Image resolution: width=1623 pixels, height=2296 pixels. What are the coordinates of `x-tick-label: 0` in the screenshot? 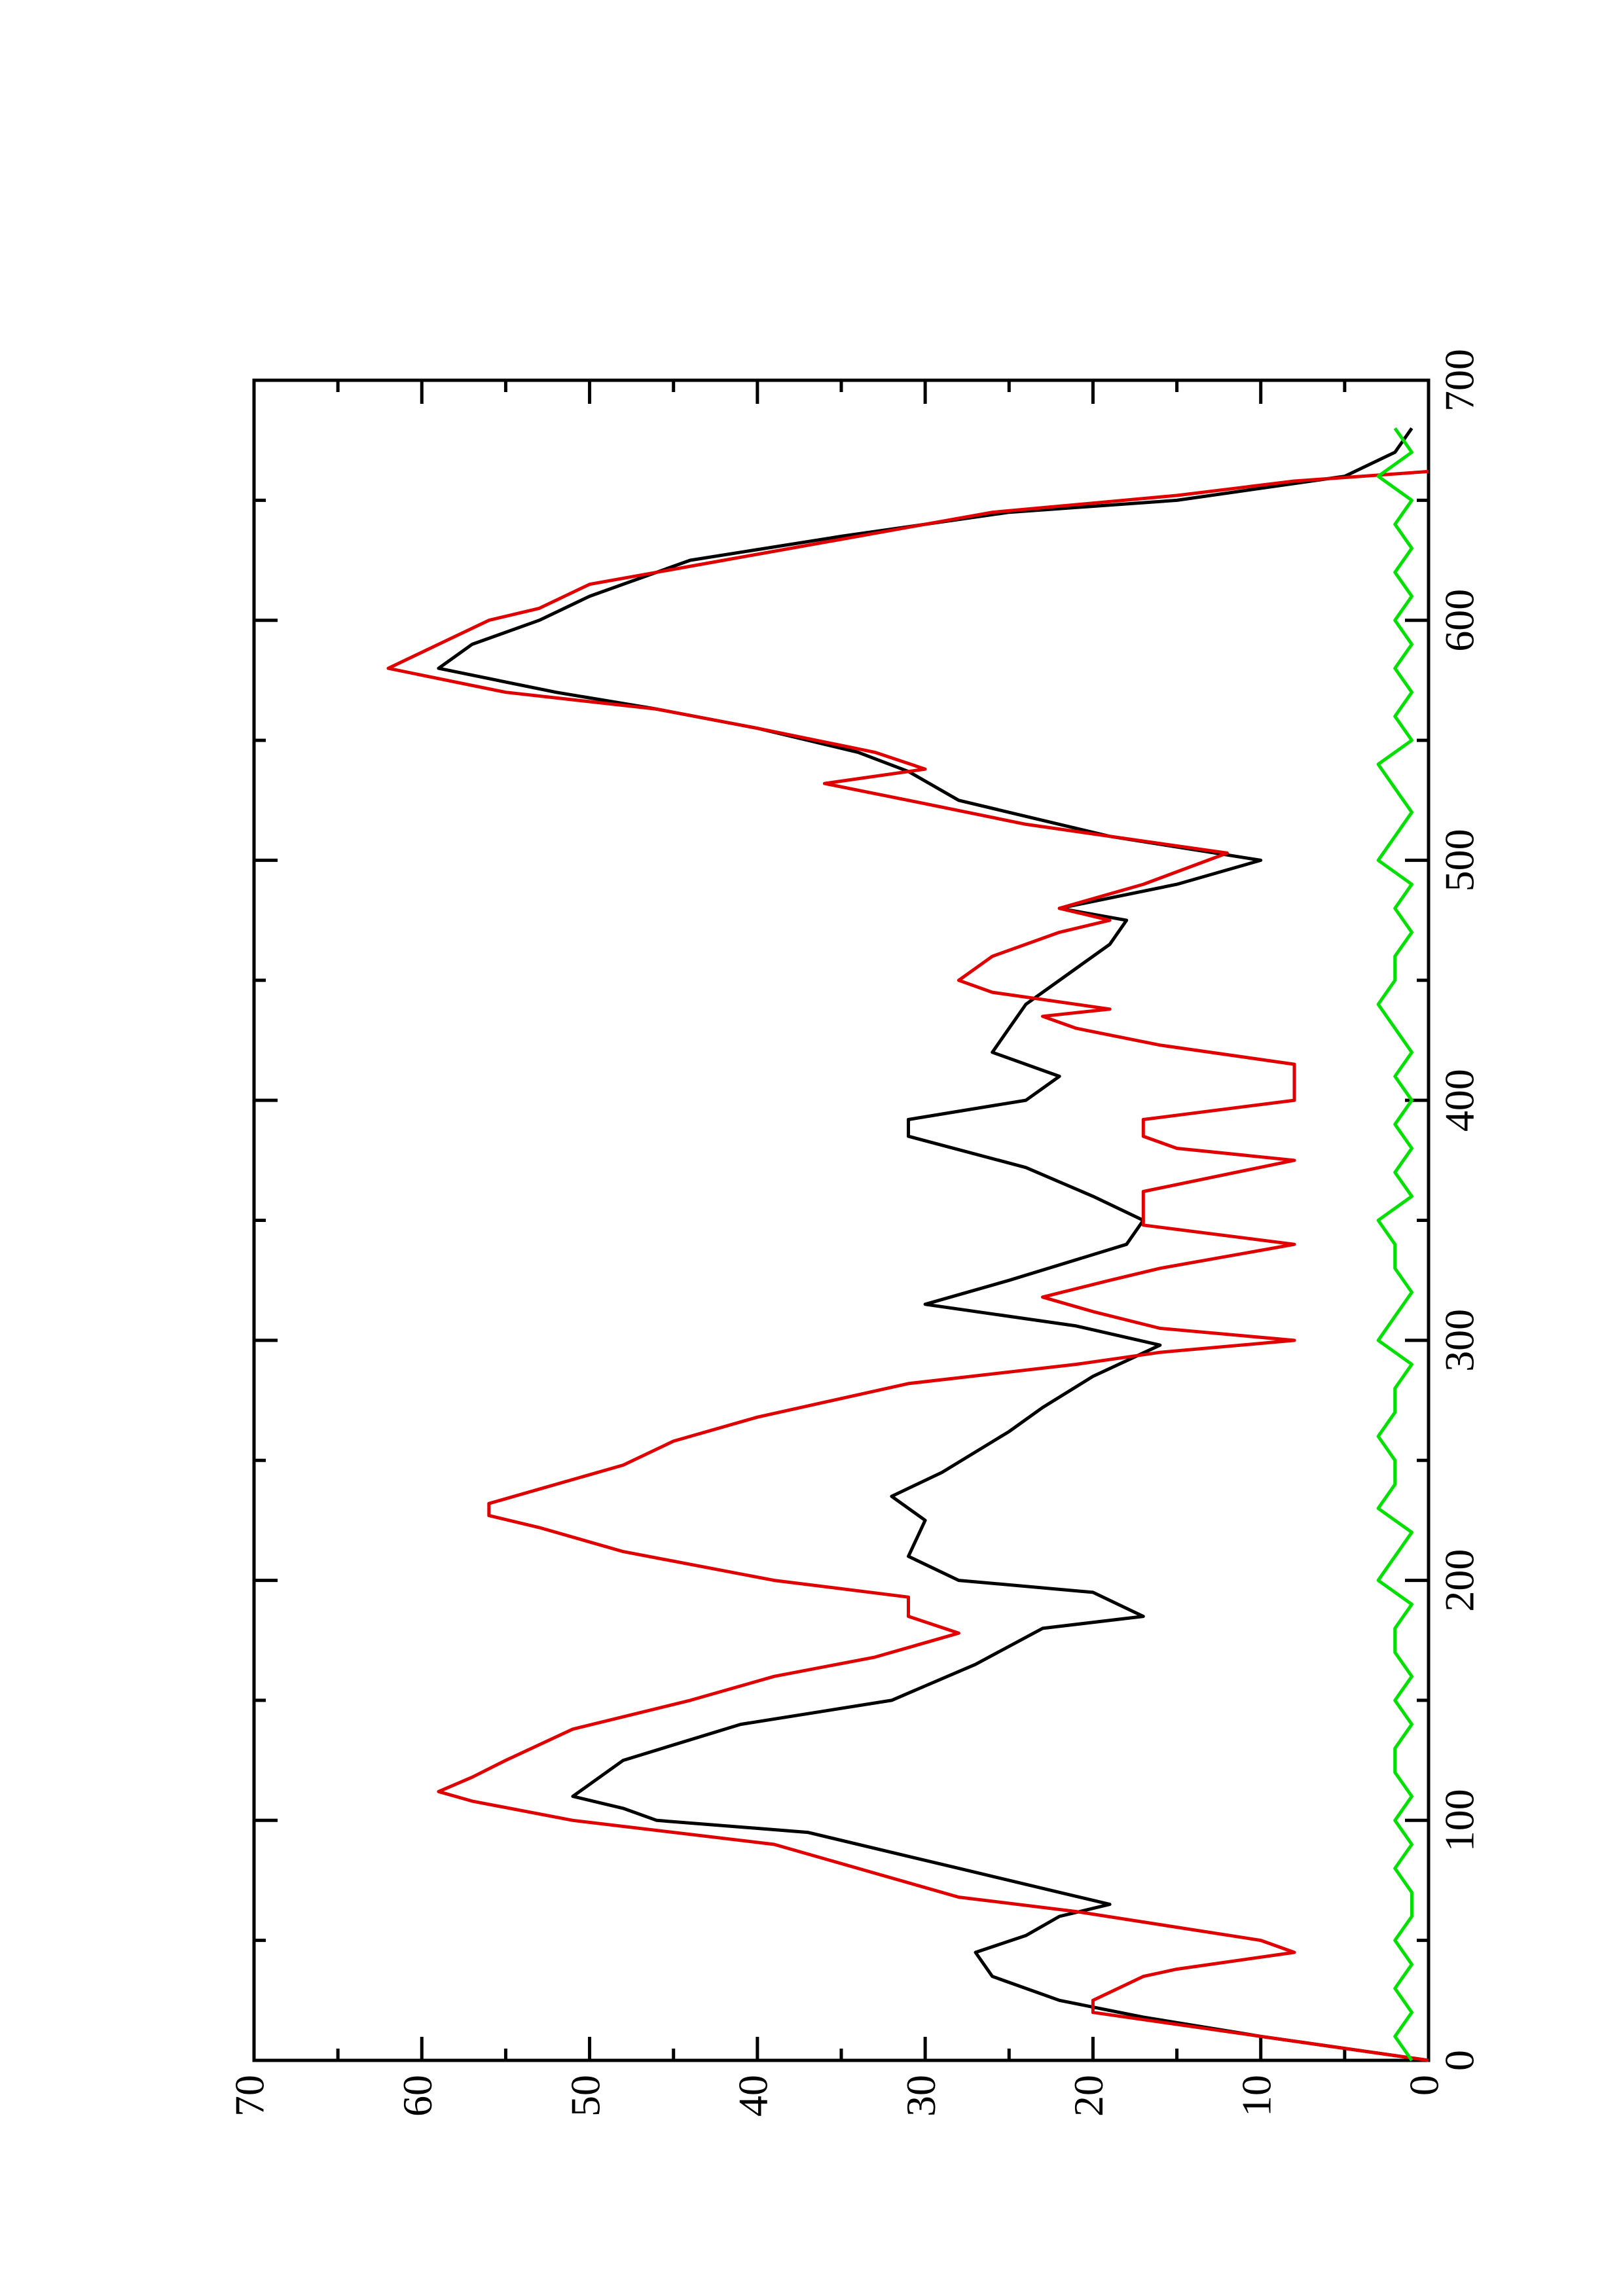 It's located at (1459, 2060).